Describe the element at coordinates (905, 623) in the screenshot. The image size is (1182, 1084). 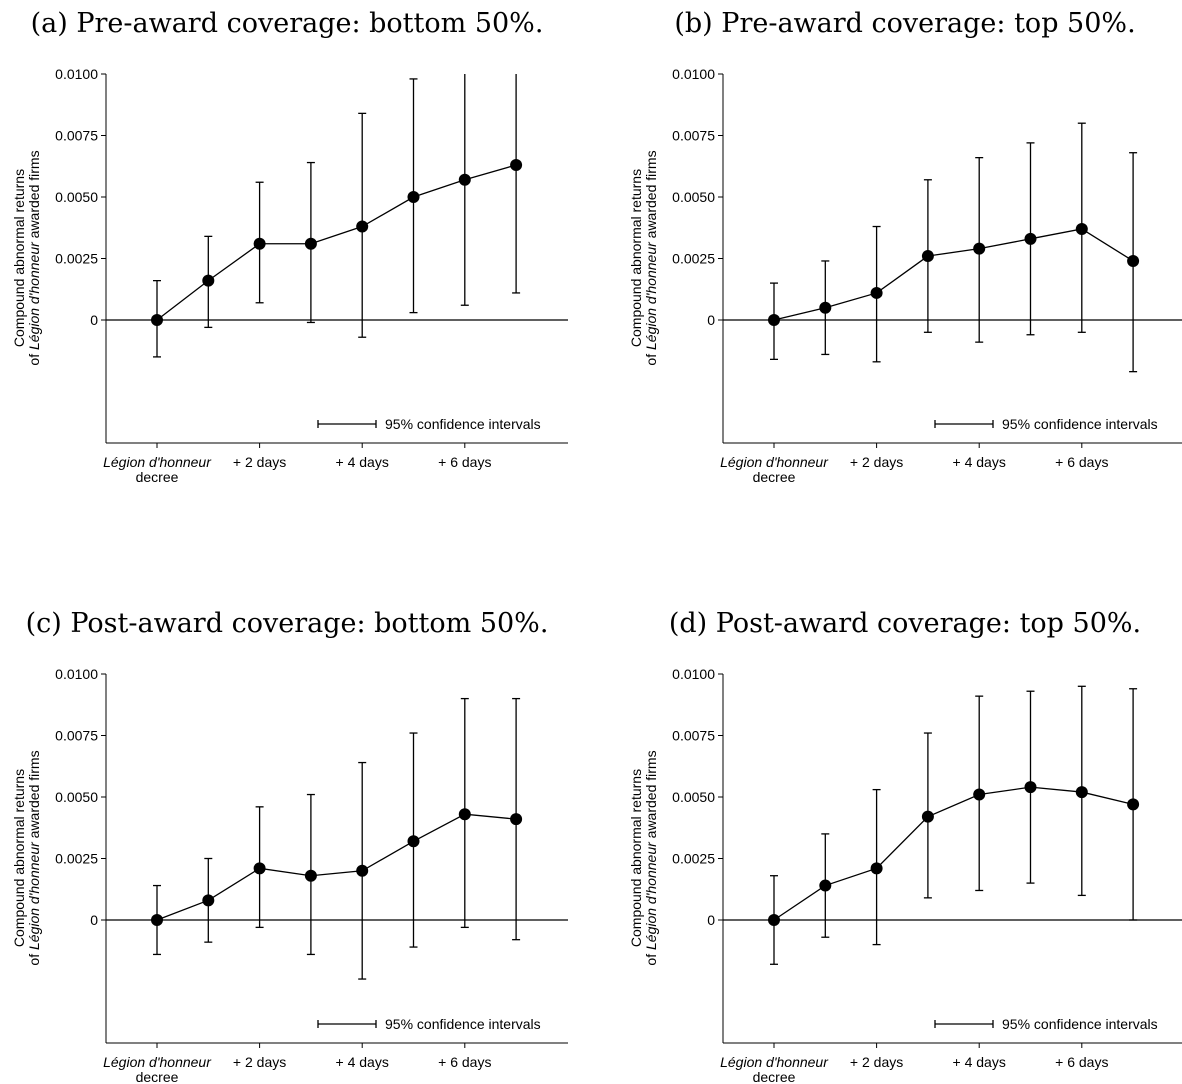
I see `chart-title: (d) Post-award coverage: top 50%.` at that location.